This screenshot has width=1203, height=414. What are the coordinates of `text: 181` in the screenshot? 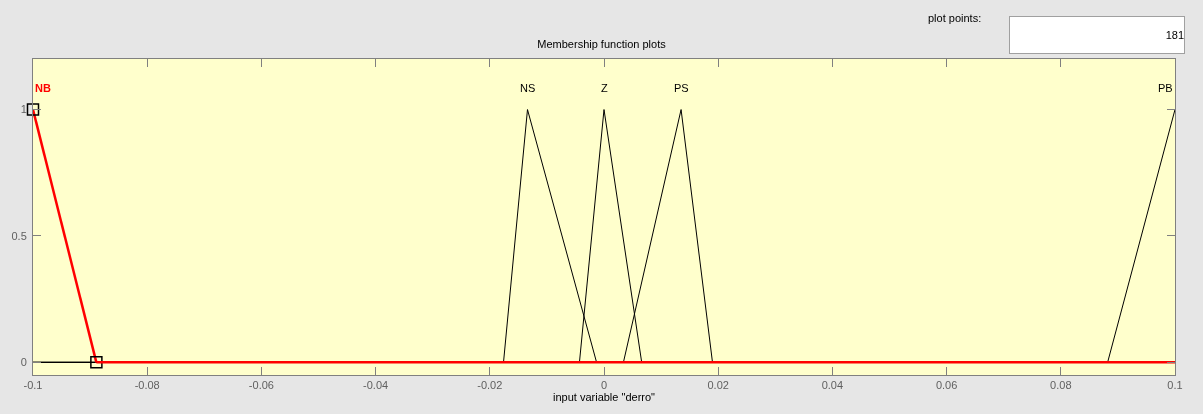 It's located at (1174, 35).